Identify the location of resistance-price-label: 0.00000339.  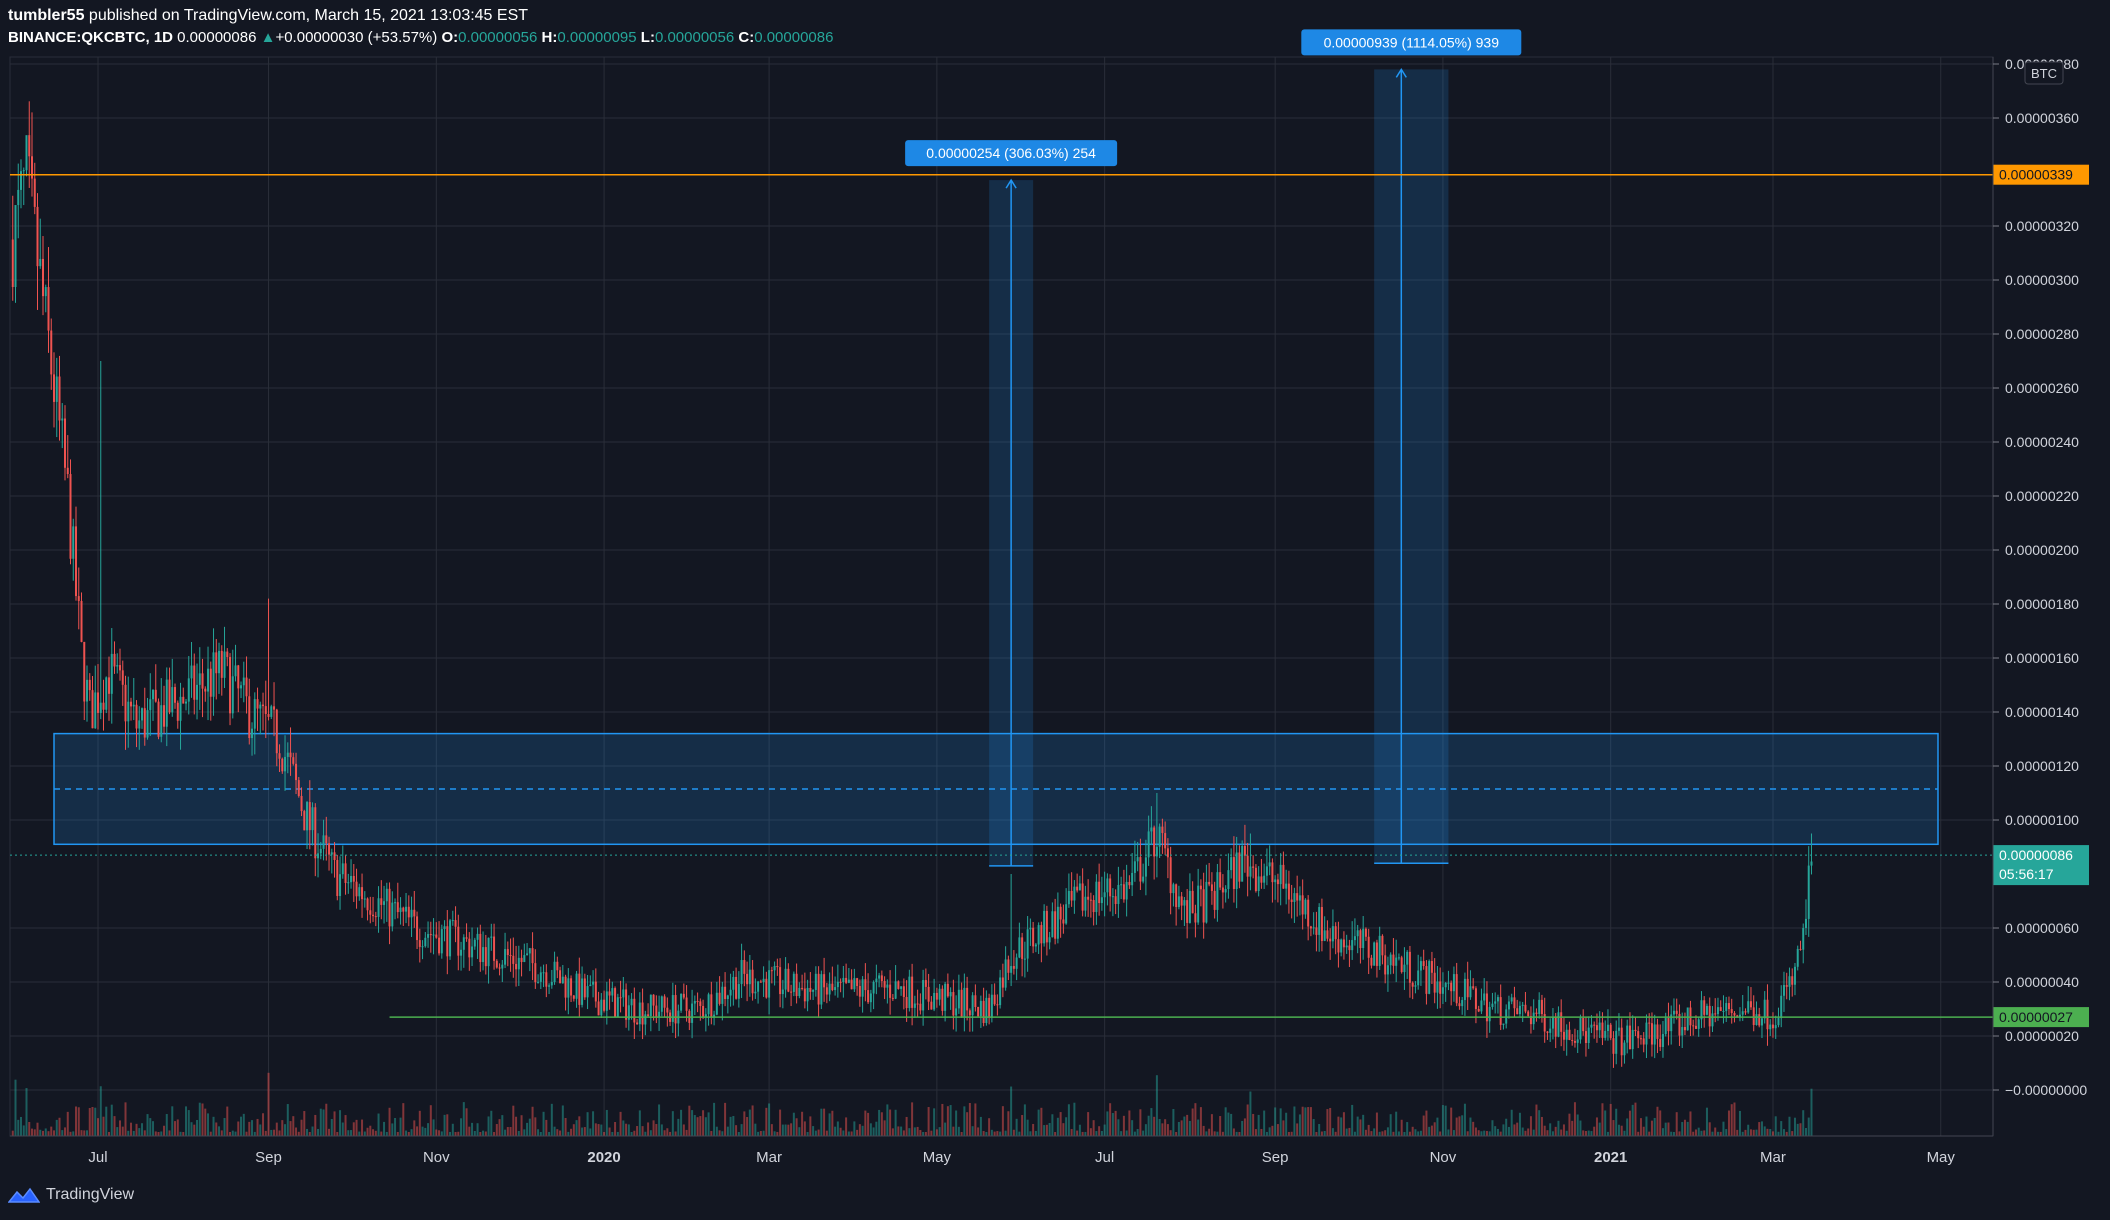
(2036, 175).